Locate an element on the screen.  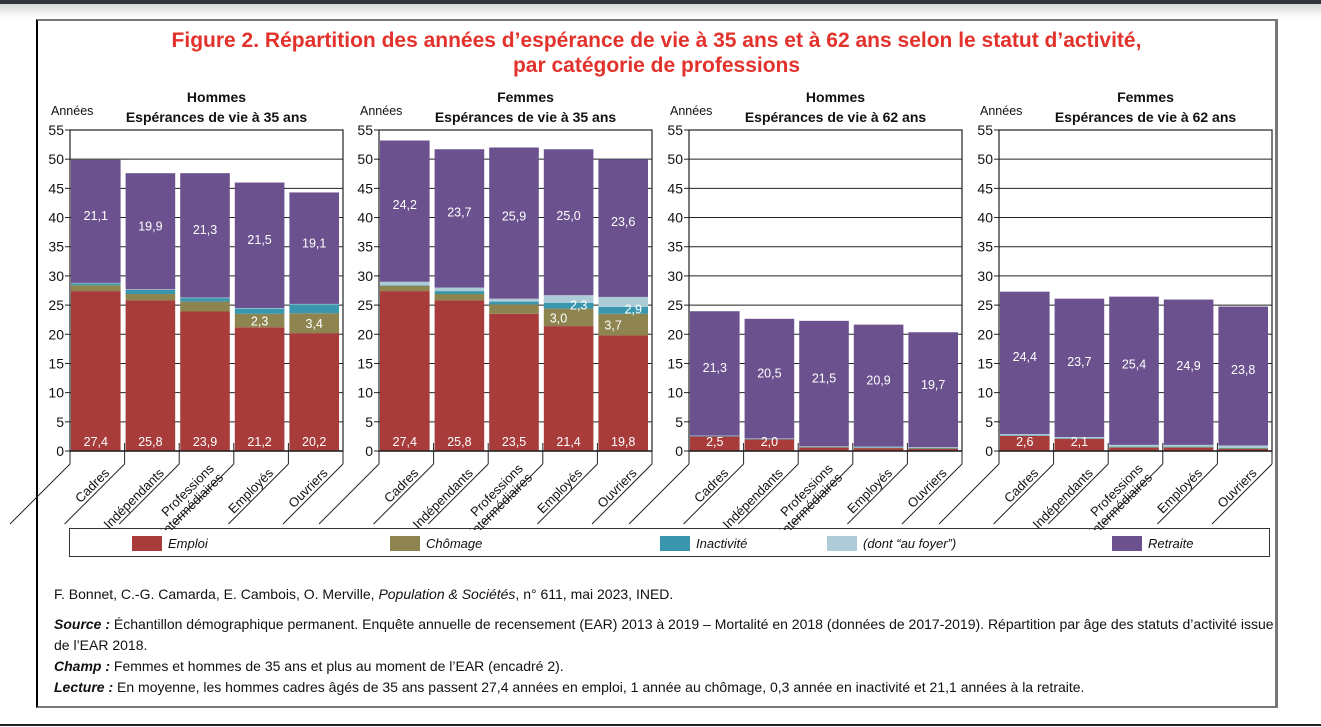
data-label: 19,9 is located at coordinates (150, 226).